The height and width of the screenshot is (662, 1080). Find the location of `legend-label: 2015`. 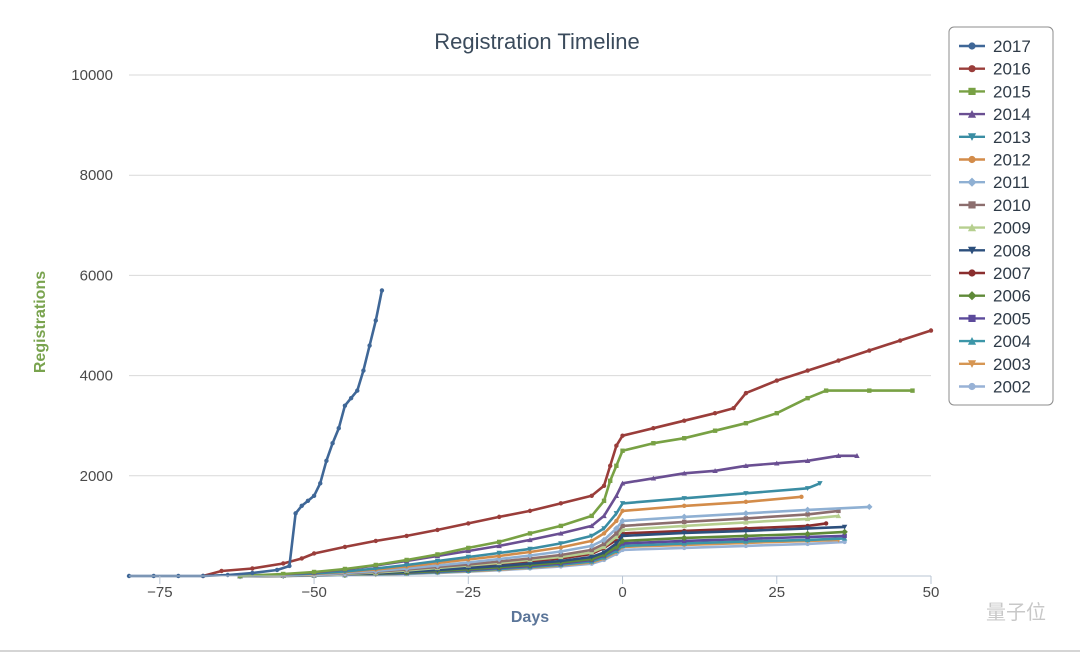

legend-label: 2015 is located at coordinates (1012, 91).